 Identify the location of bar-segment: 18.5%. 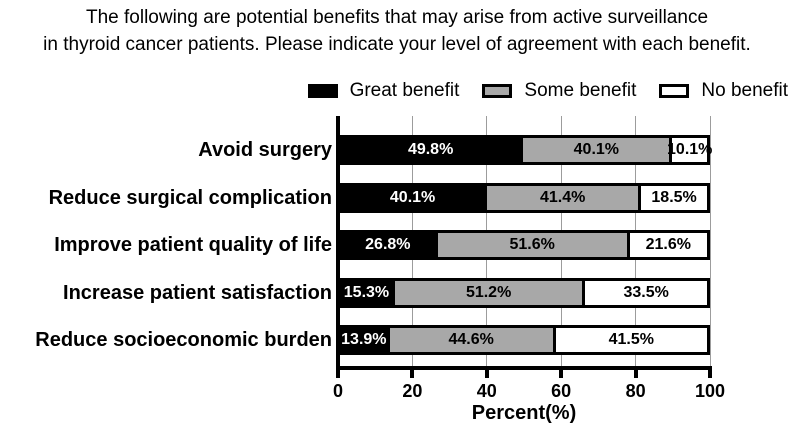
(675, 197).